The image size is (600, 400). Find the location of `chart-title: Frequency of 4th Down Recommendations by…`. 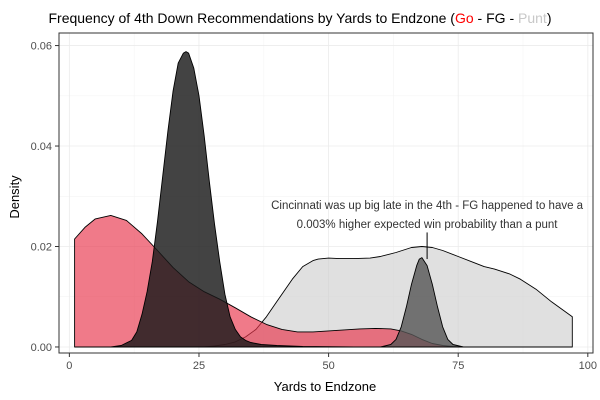

chart-title: Frequency of 4th Down Recommendations by… is located at coordinates (299, 18).